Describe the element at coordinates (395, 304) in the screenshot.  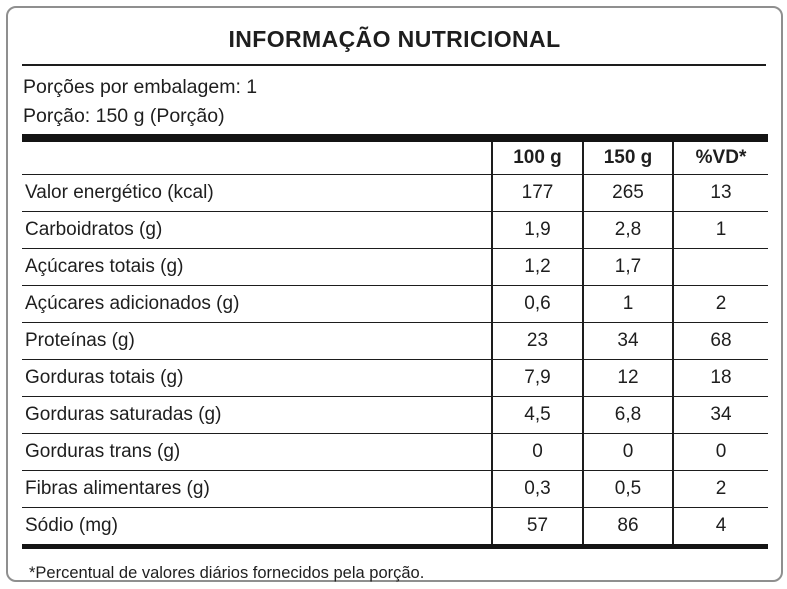
I see `table-row-added-sugars: Açúcares adicionados (g) 0,6 1 2` at that location.